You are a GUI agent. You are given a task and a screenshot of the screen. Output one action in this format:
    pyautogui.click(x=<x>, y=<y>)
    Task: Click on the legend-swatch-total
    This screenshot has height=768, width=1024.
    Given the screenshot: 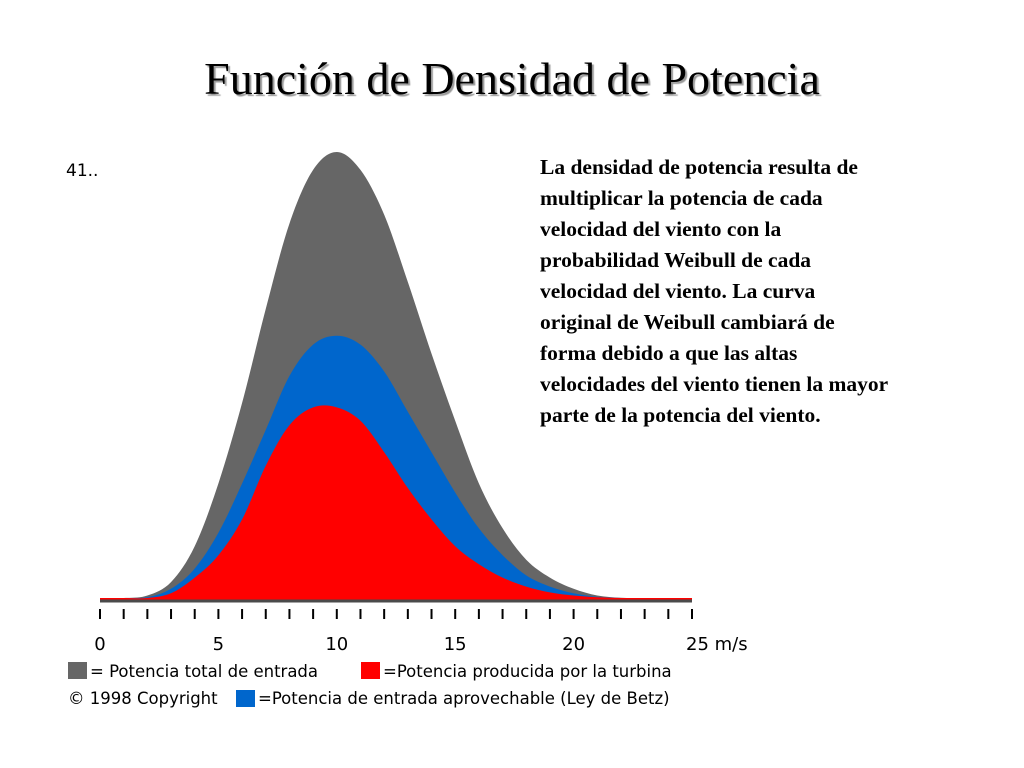 What is the action you would take?
    pyautogui.click(x=77, y=670)
    